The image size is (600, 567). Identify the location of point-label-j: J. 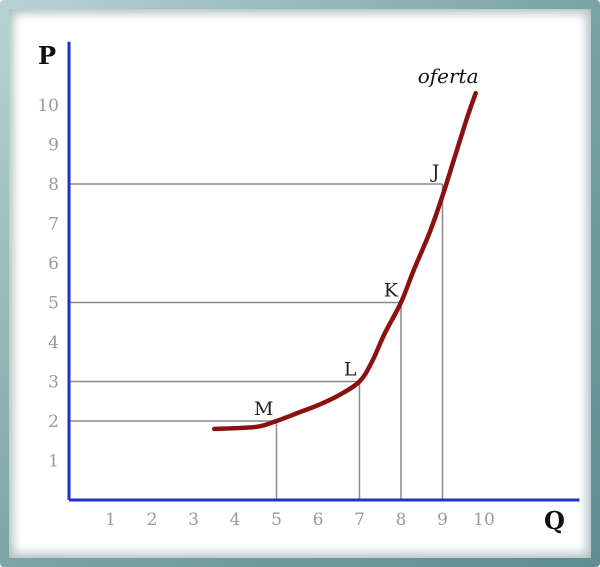
(435, 172).